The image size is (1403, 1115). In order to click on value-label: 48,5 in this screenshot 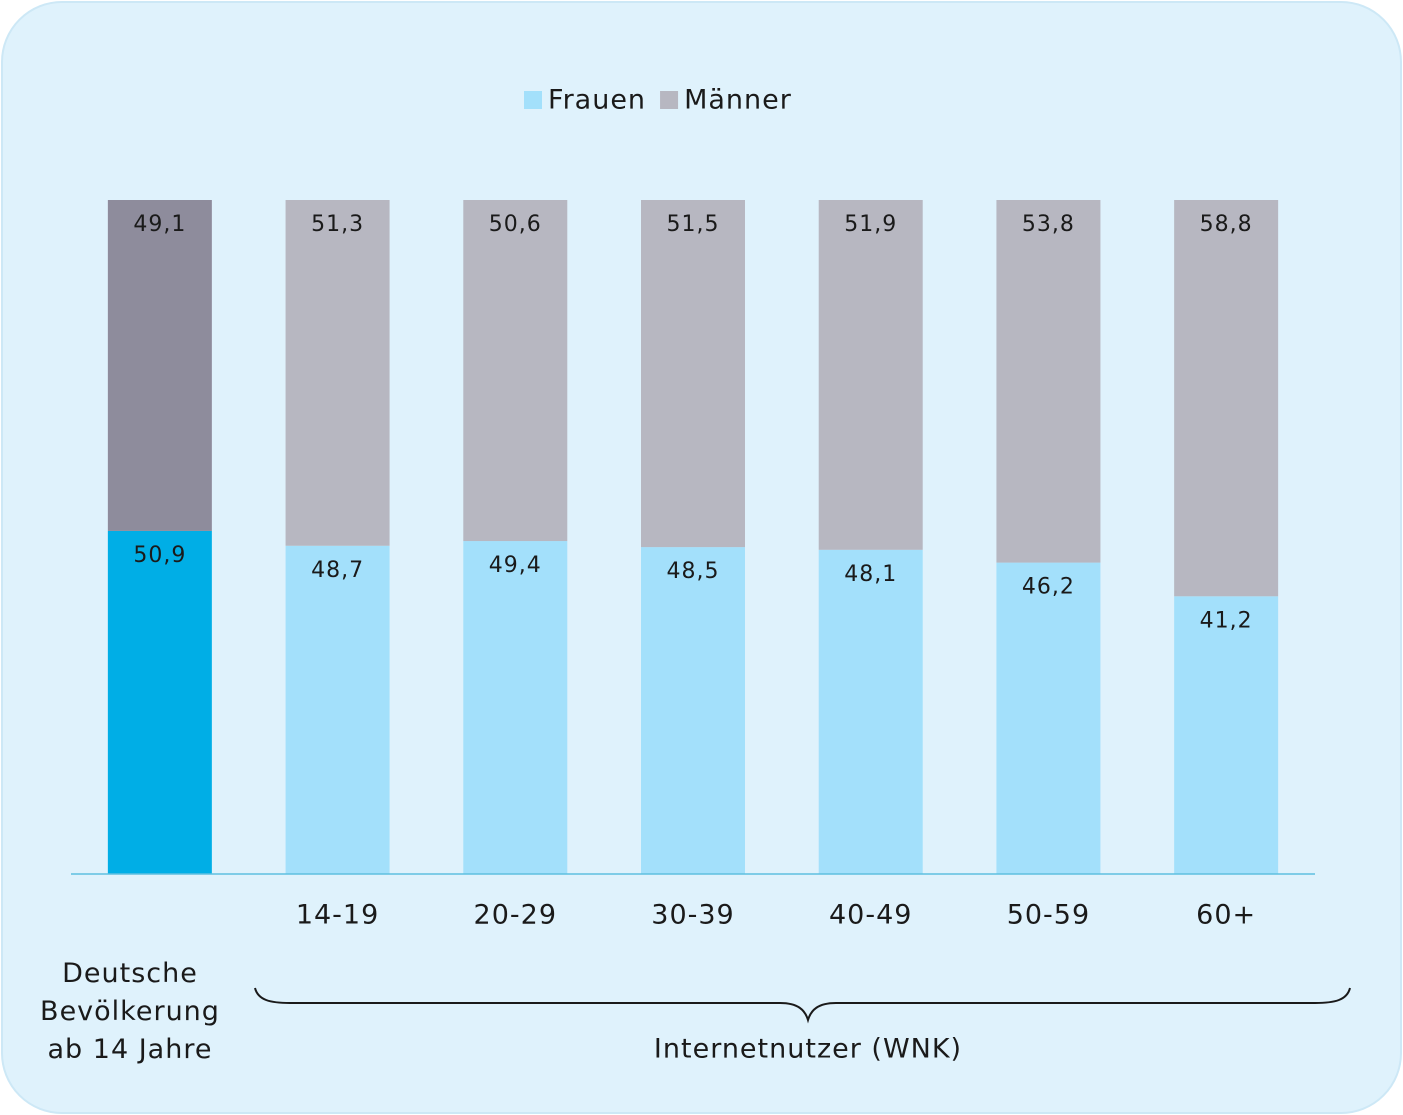, I will do `click(693, 571)`.